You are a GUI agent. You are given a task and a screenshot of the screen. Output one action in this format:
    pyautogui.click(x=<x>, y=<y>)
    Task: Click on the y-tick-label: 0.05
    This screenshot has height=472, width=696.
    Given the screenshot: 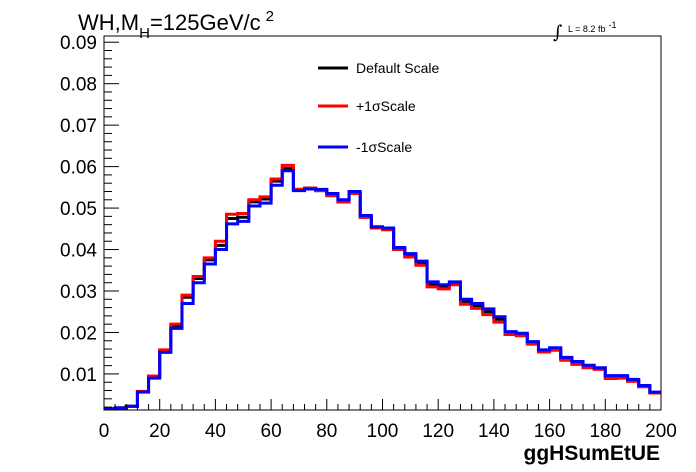 What is the action you would take?
    pyautogui.click(x=78, y=209)
    